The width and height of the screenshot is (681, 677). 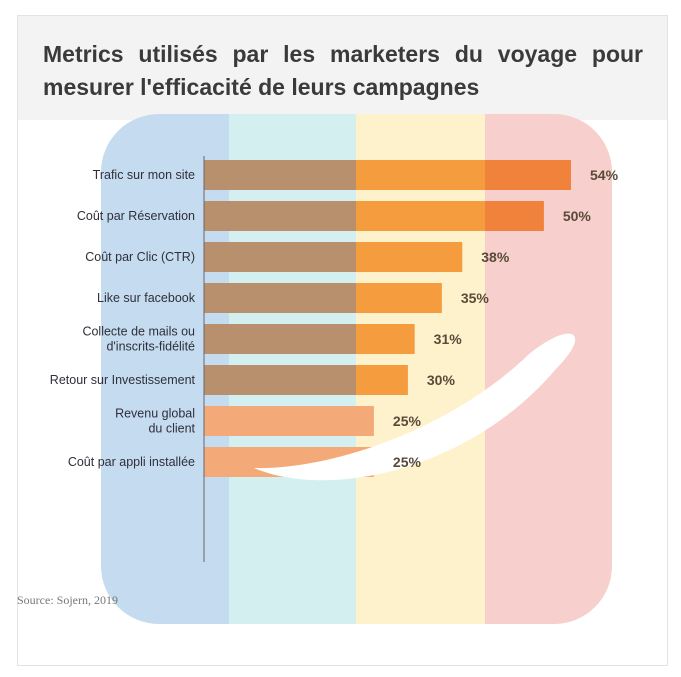 I want to click on bar-5-left, so click(x=280, y=339).